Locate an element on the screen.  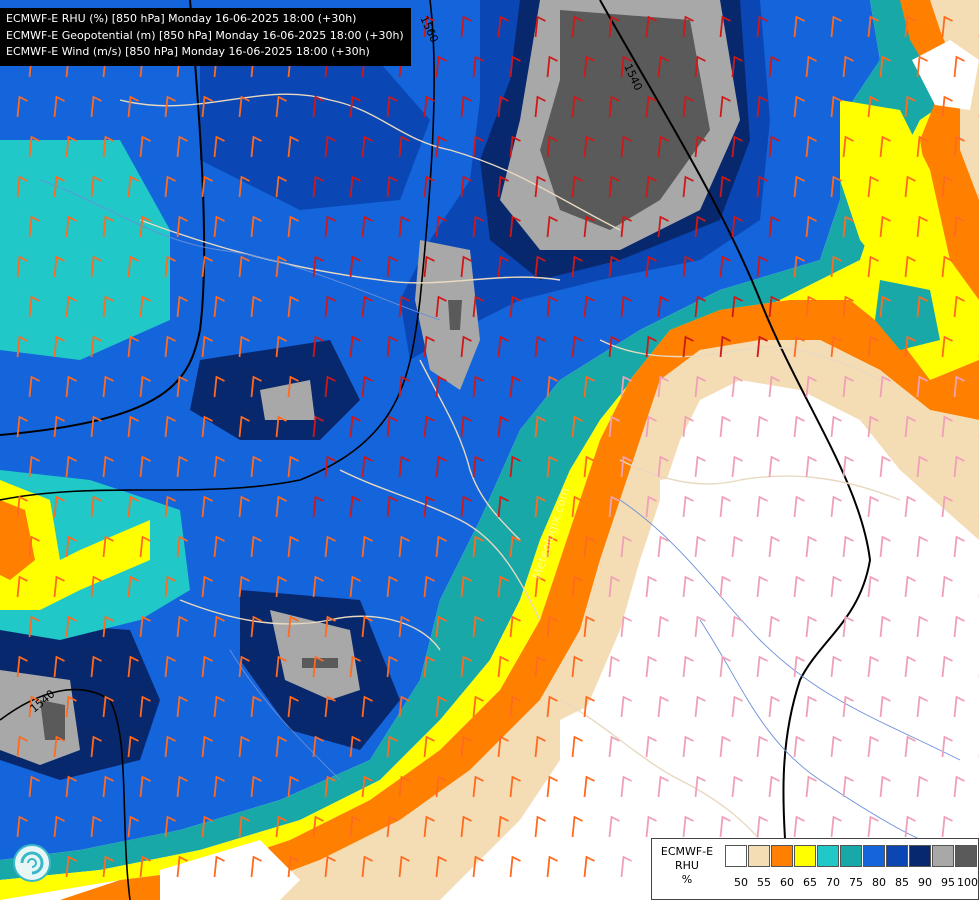
legend-swatches is located at coordinates (851, 856).